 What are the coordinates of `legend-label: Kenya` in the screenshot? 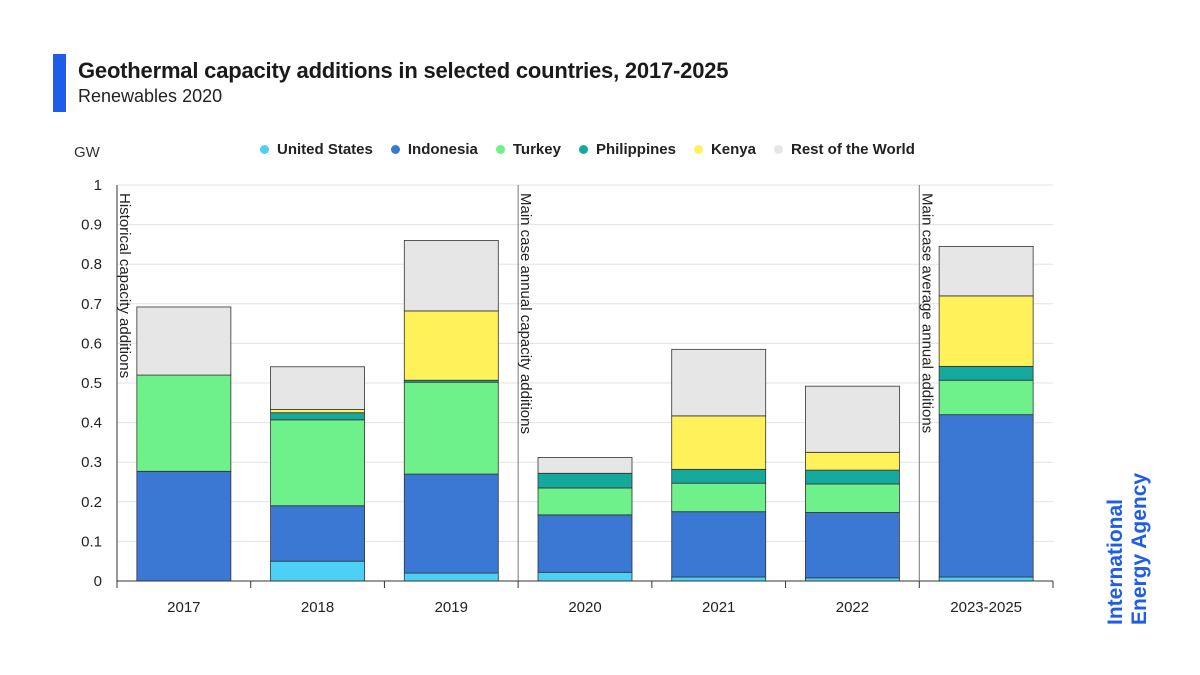 It's located at (733, 149).